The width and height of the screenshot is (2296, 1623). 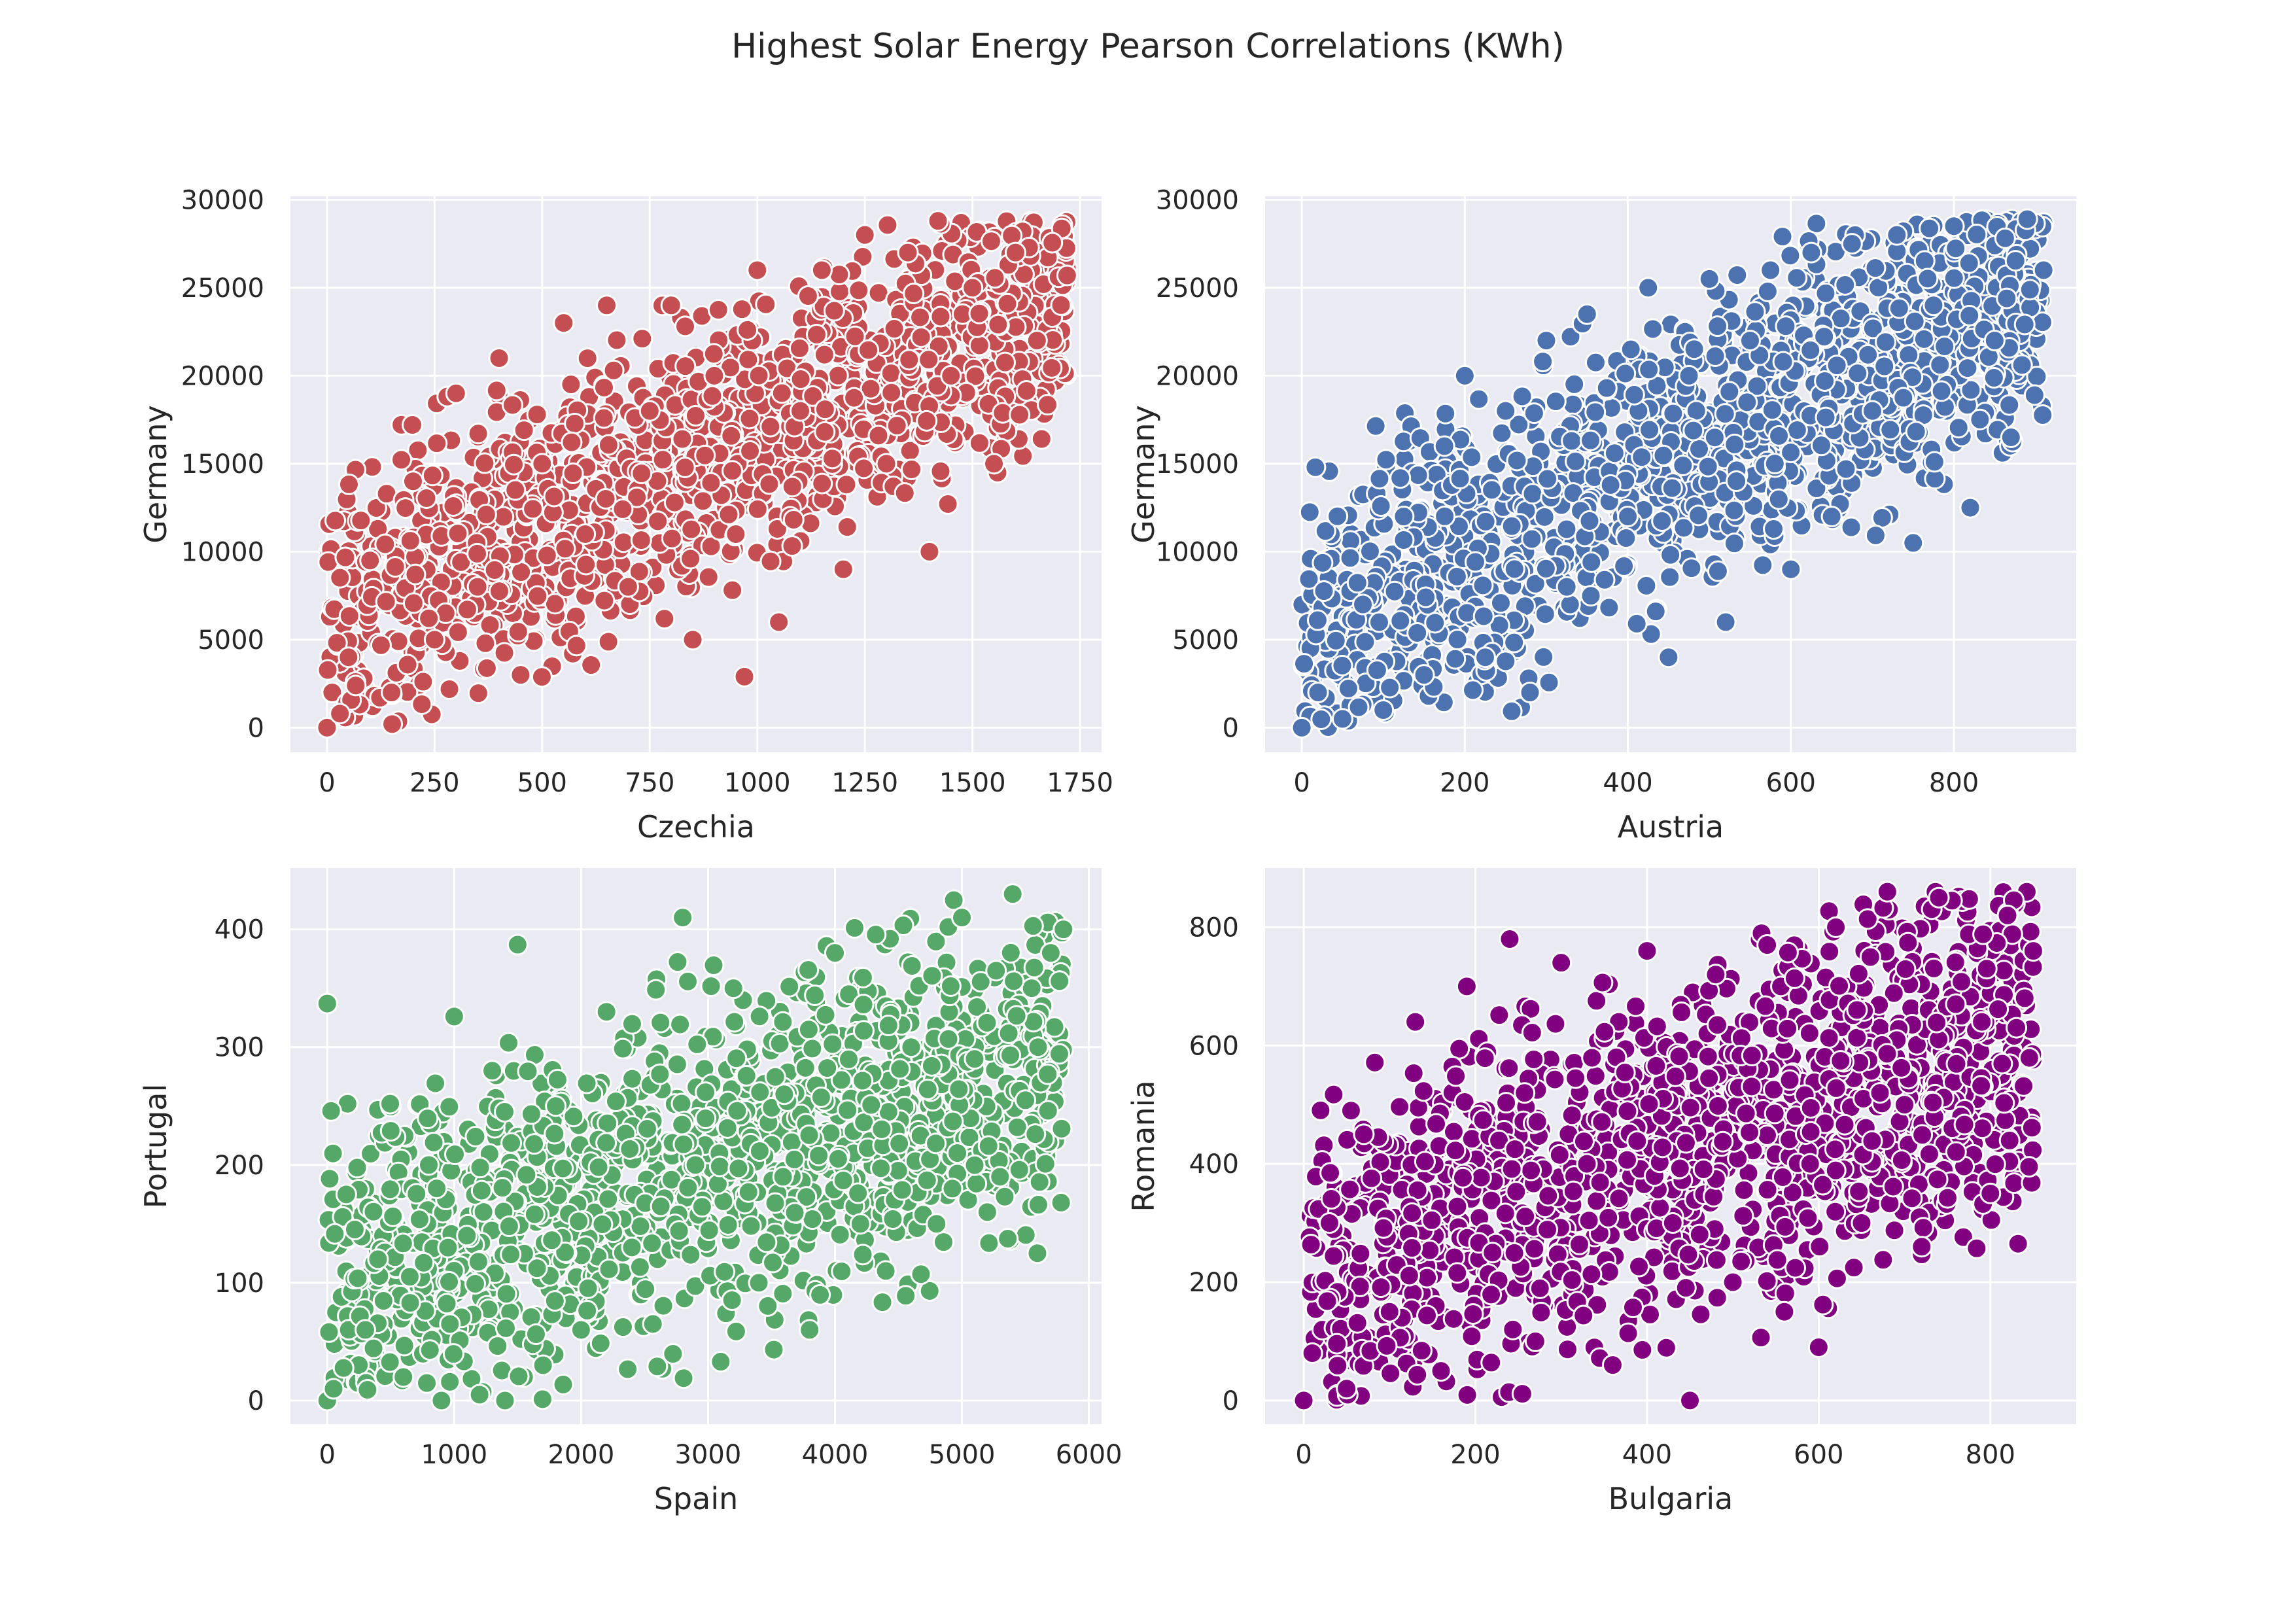 What do you see at coordinates (155, 474) in the screenshot?
I see `y-axis-label: Germany` at bounding box center [155, 474].